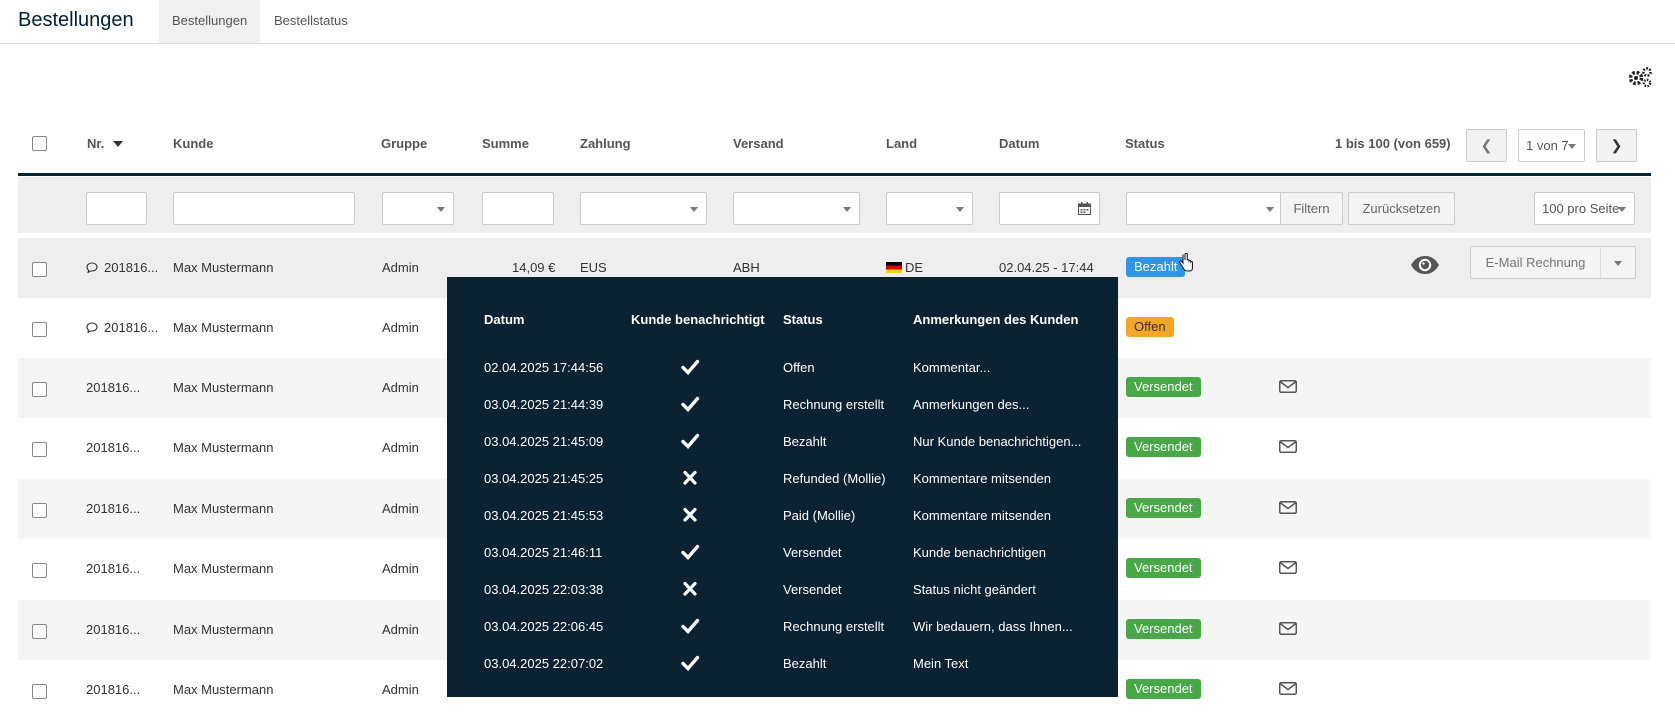  Describe the element at coordinates (746, 267) in the screenshot. I see `shipping-cell: ABH` at that location.